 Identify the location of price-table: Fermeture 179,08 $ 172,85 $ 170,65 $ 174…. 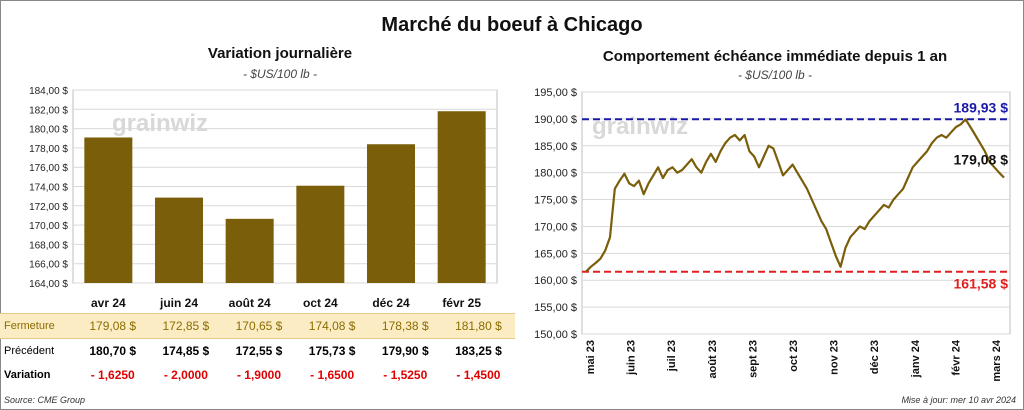
(257, 350).